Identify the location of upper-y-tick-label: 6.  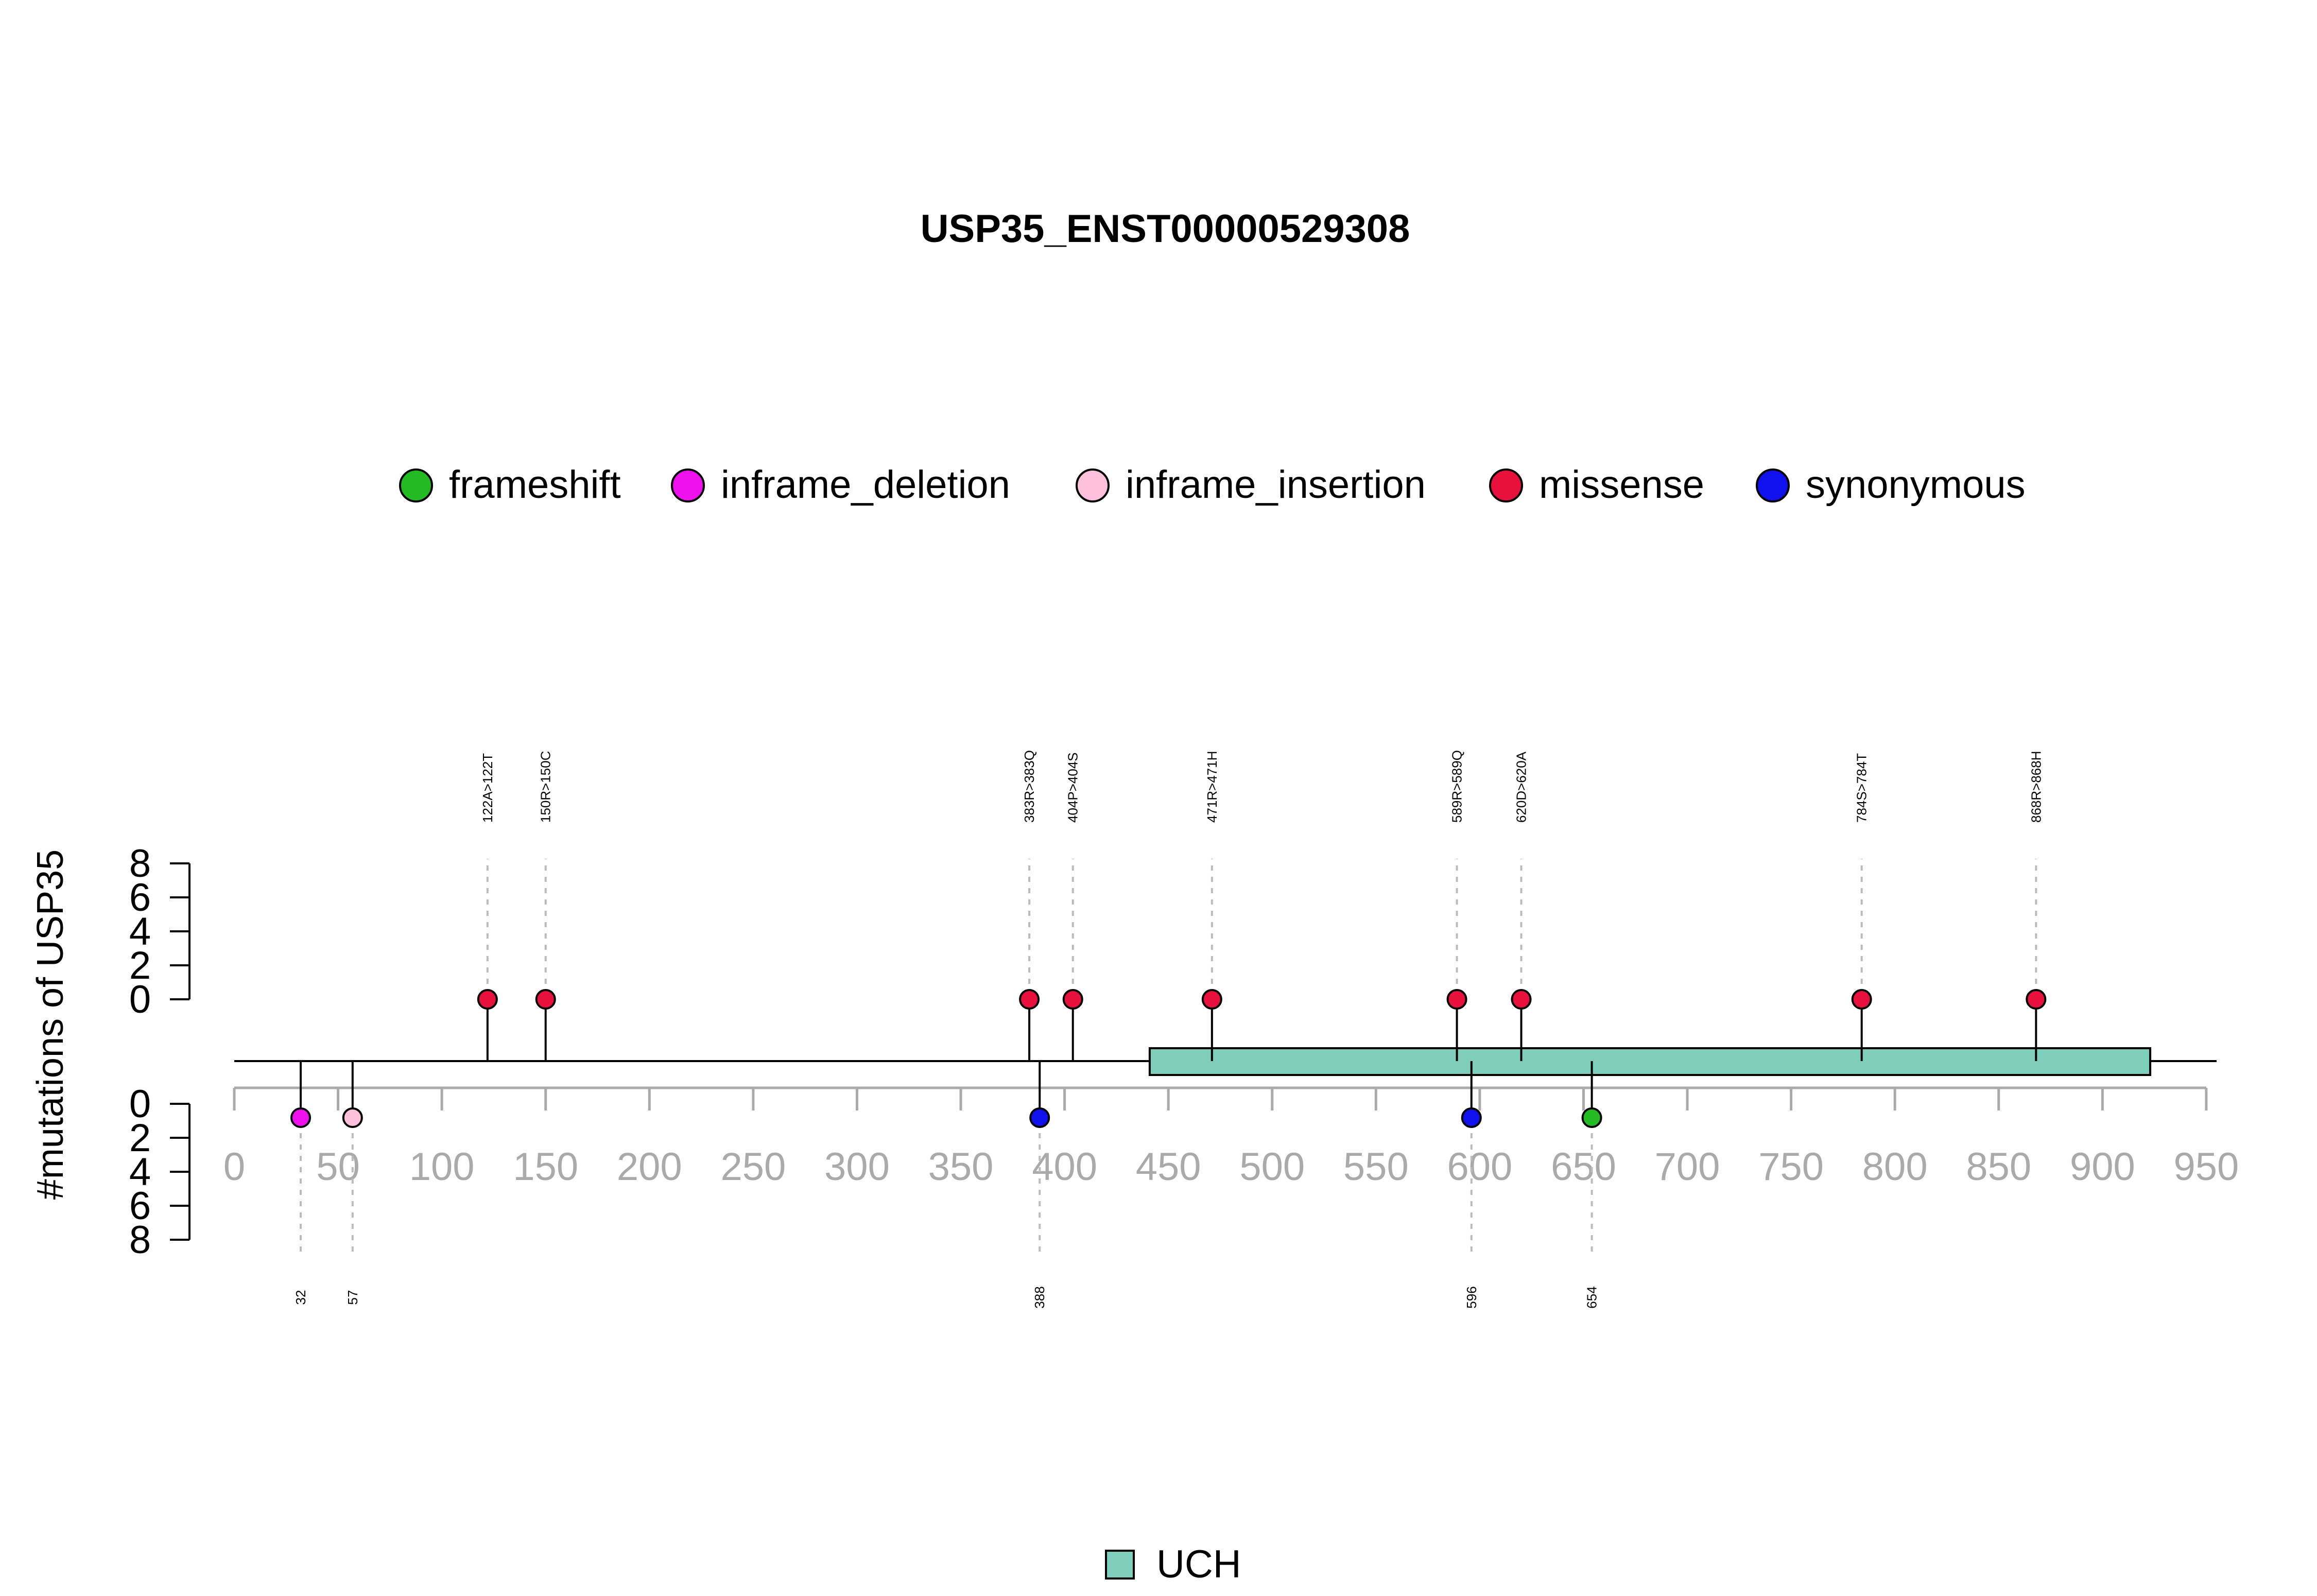
(140, 898).